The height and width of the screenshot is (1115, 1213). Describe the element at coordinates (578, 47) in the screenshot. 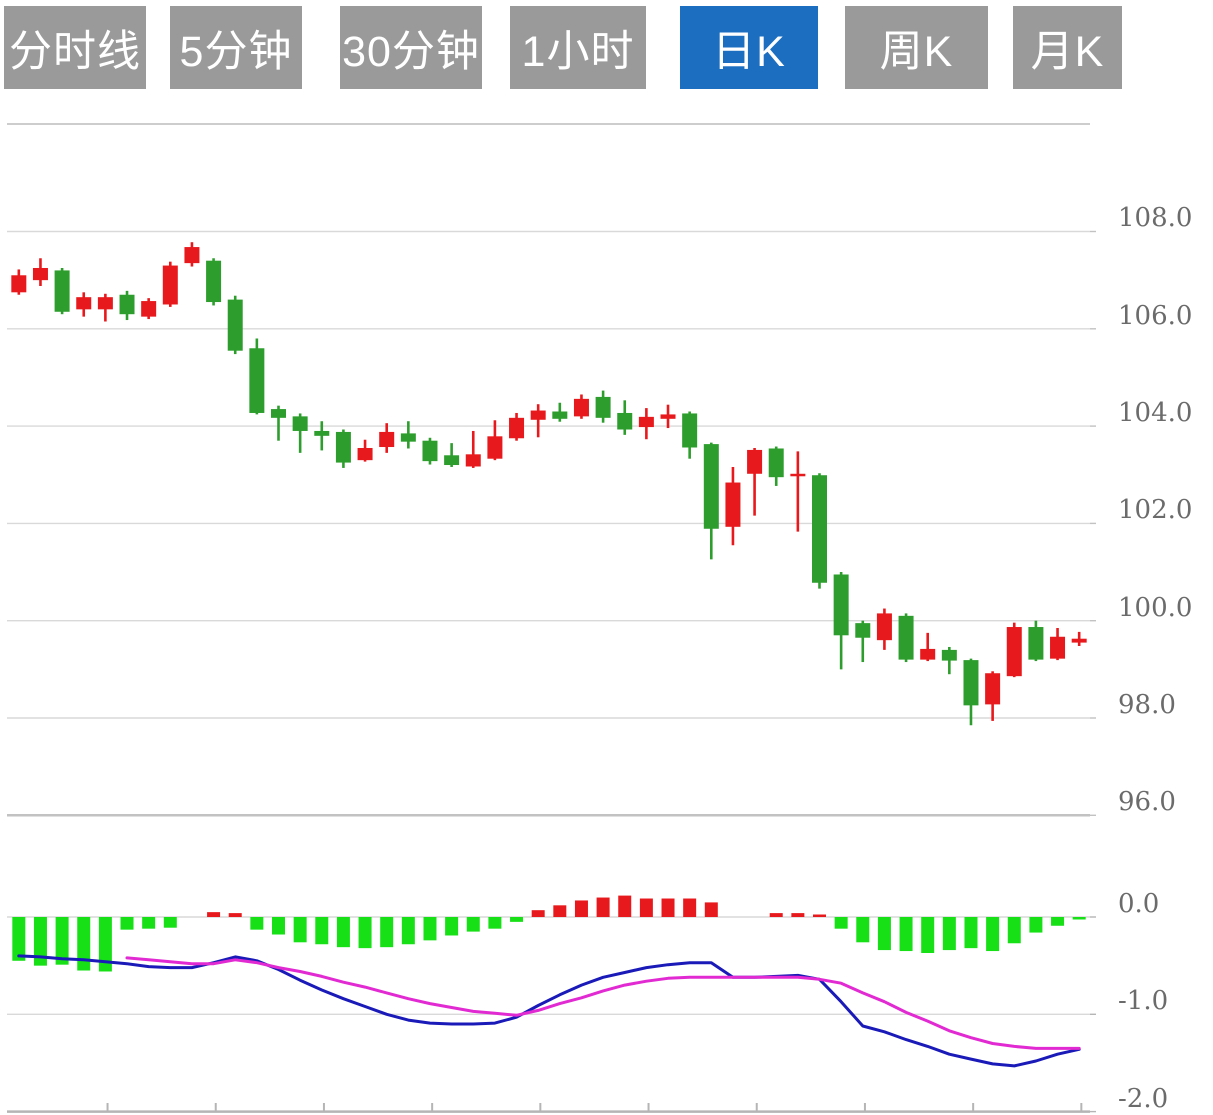

I see `tab-1hour: 1小时` at that location.